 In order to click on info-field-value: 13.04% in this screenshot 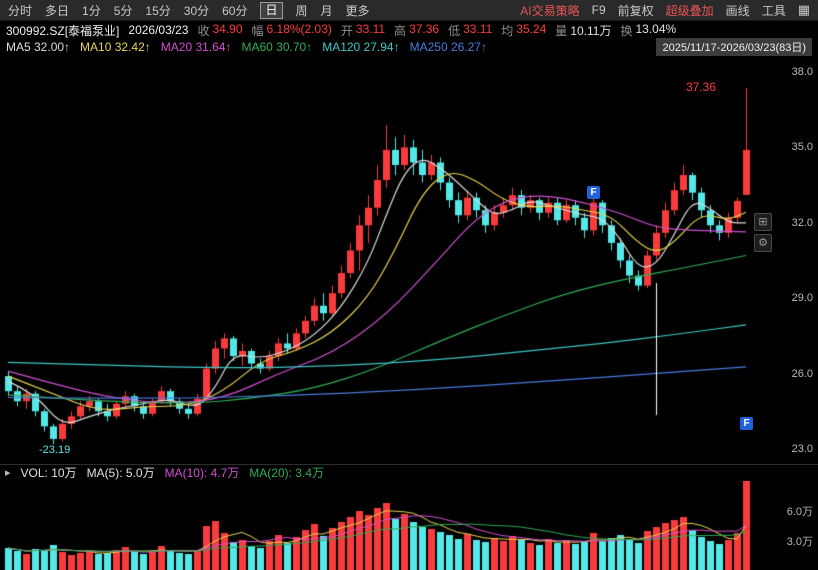, I will do `click(656, 28)`.